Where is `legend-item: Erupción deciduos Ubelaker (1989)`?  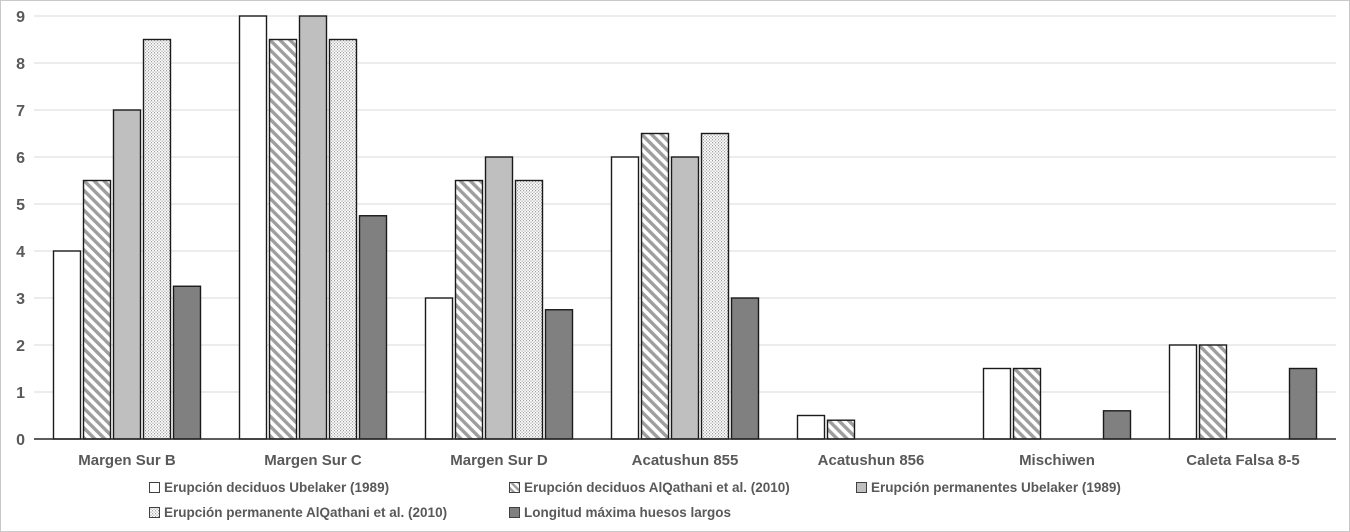
legend-item: Erupción deciduos Ubelaker (1989) is located at coordinates (329, 487).